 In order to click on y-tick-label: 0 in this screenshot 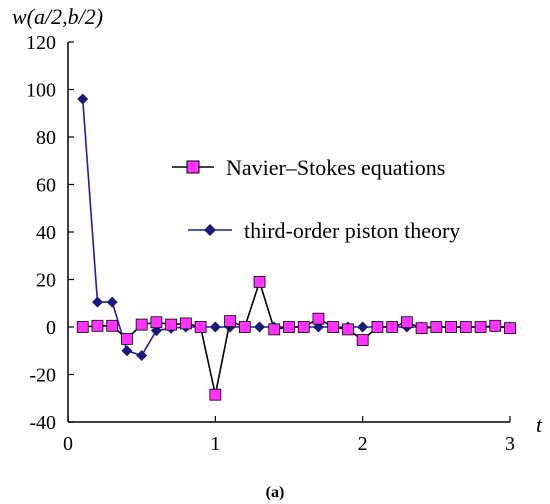, I will do `click(51, 328)`.